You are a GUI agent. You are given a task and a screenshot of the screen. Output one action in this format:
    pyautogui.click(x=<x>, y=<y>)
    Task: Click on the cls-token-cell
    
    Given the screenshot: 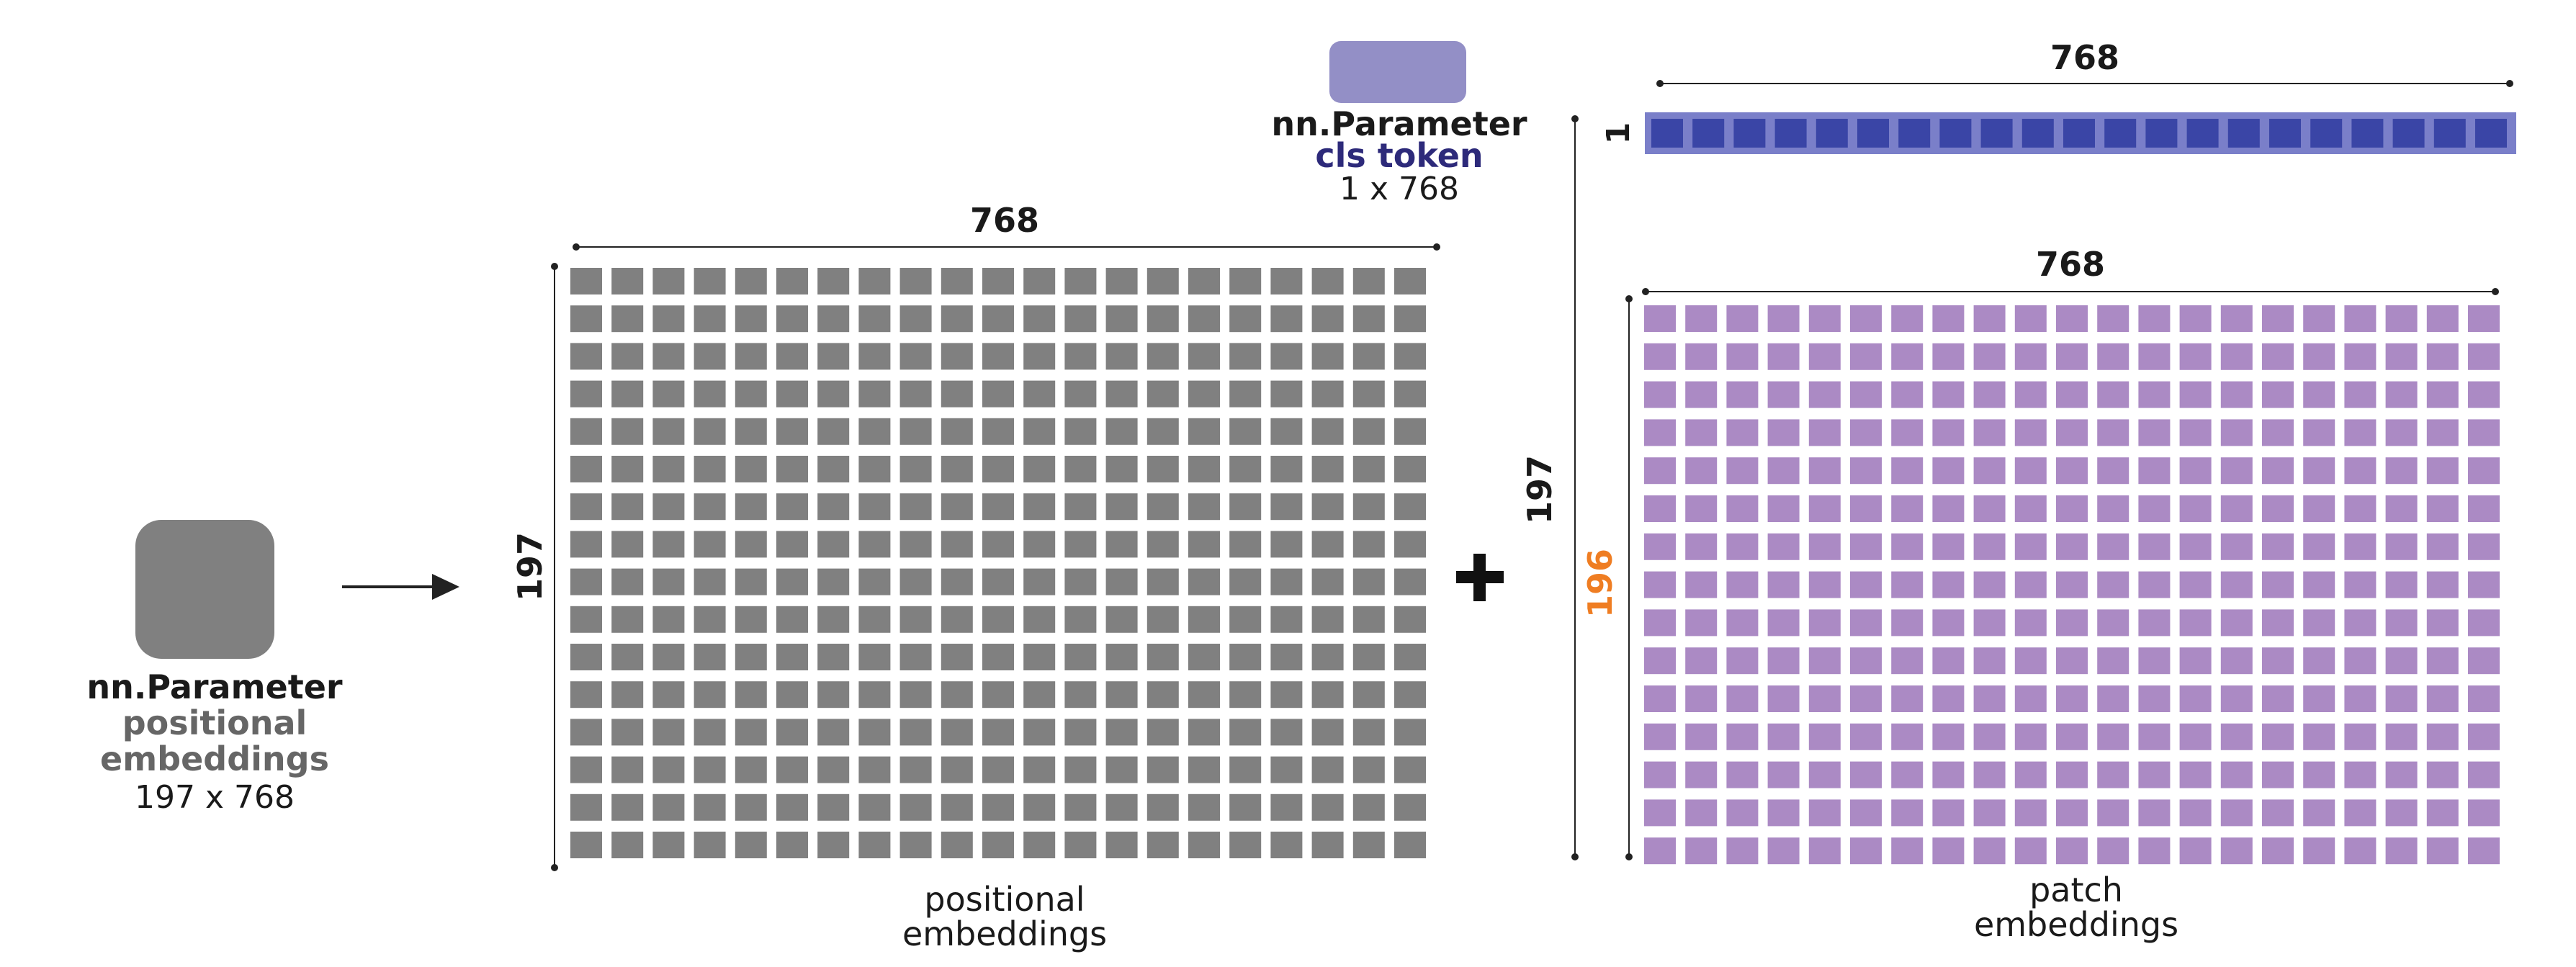 What is the action you would take?
    pyautogui.click(x=2326, y=133)
    